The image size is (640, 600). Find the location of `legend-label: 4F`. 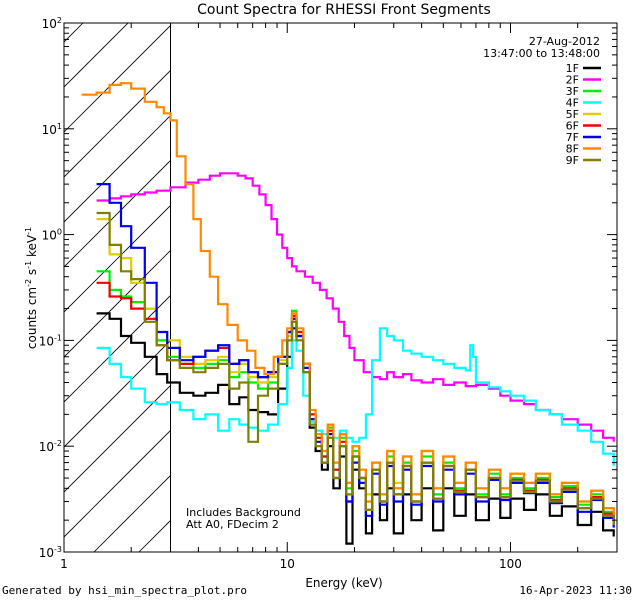

legend-label: 4F is located at coordinates (572, 103).